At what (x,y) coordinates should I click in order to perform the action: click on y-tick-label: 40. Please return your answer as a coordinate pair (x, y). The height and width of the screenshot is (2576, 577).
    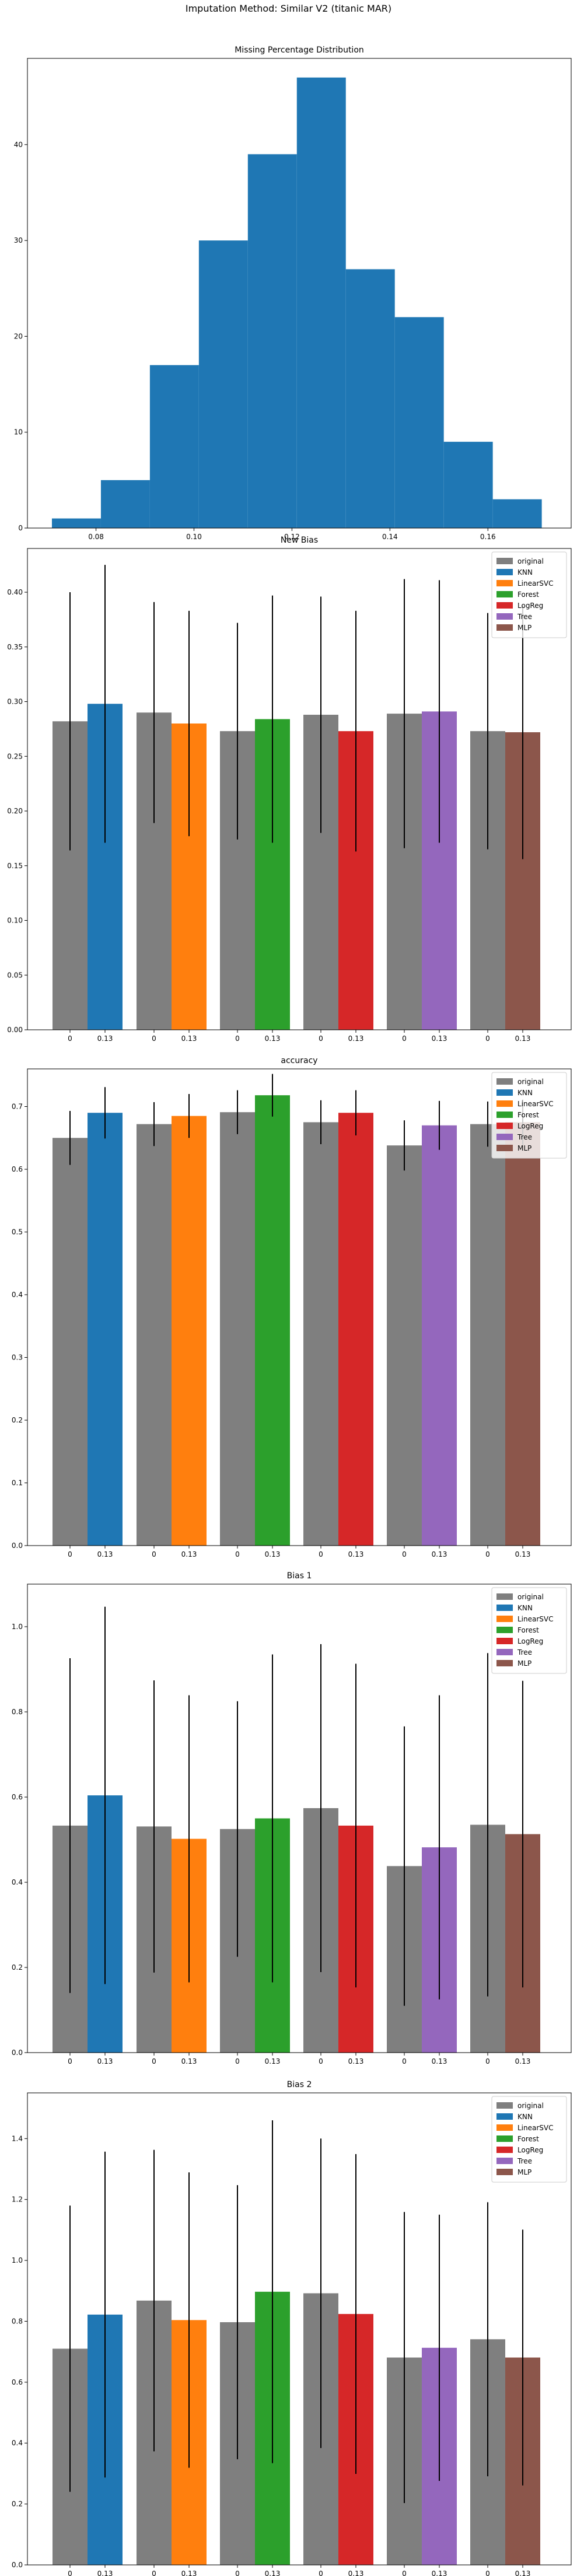
    Looking at the image, I should click on (18, 145).